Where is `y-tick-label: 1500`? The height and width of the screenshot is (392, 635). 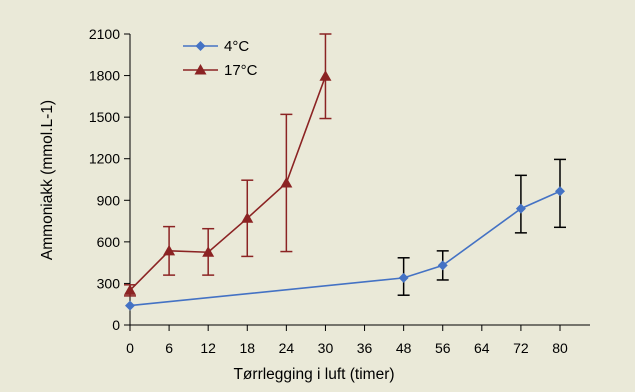
y-tick-label: 1500 is located at coordinates (104, 117).